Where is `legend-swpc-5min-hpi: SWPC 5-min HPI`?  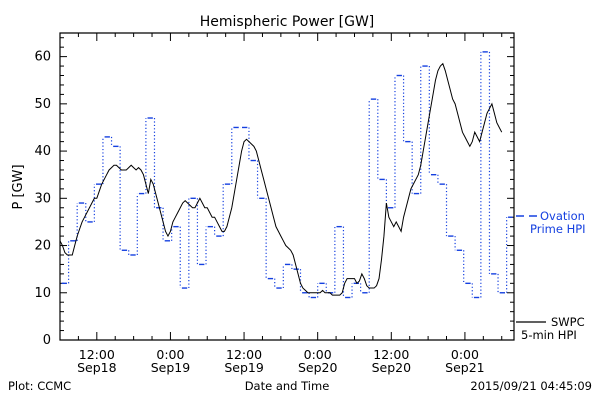
legend-swpc-5min-hpi: SWPC 5-min HPI is located at coordinates (550, 328).